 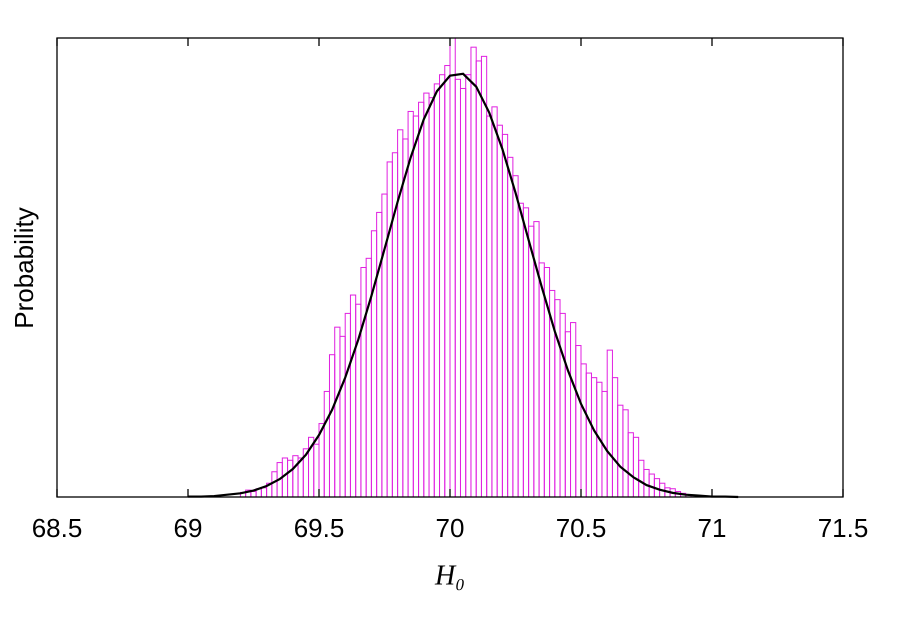 I want to click on x-tick-label: 71, so click(x=712, y=528).